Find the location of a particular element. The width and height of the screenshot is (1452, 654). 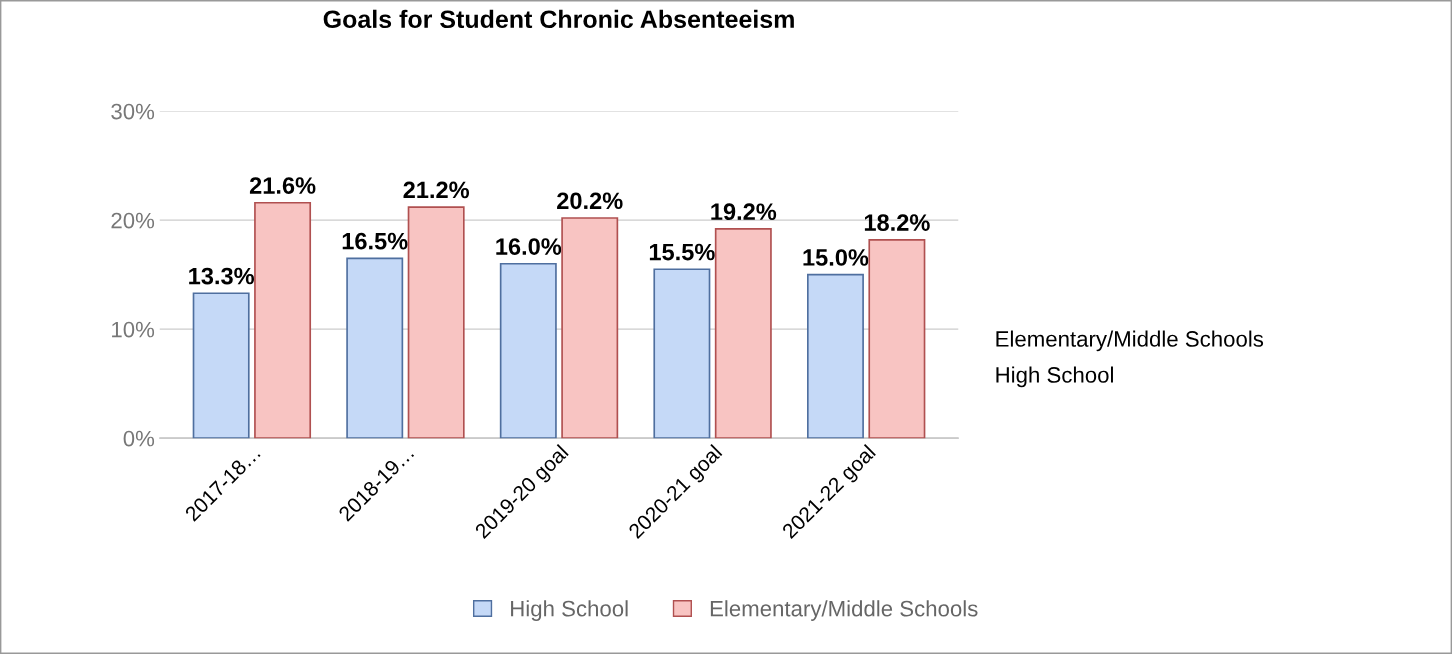

data-label: 15.0% is located at coordinates (836, 257).